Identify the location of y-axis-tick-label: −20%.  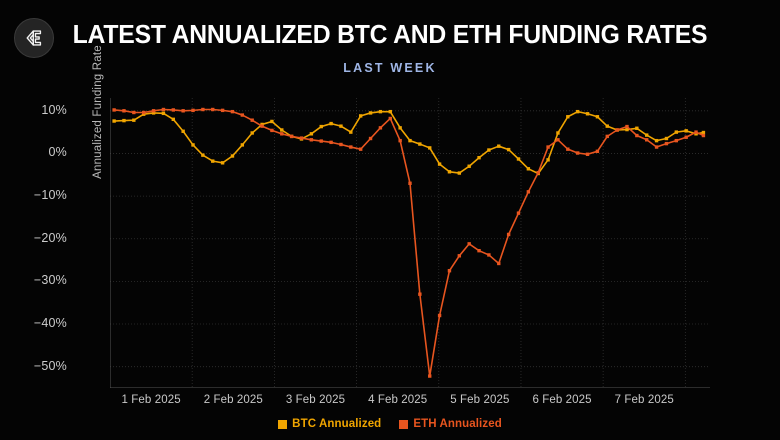
(50, 237).